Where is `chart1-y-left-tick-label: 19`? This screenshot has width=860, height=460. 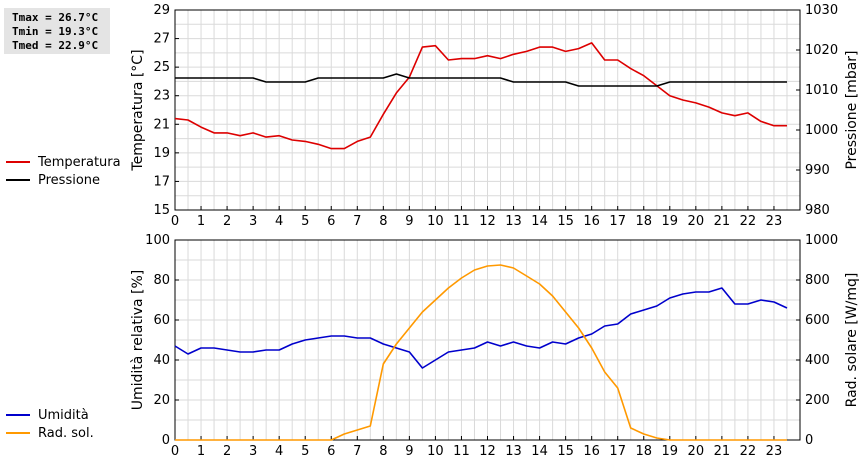
chart1-y-left-tick-label: 19 is located at coordinates (161, 153).